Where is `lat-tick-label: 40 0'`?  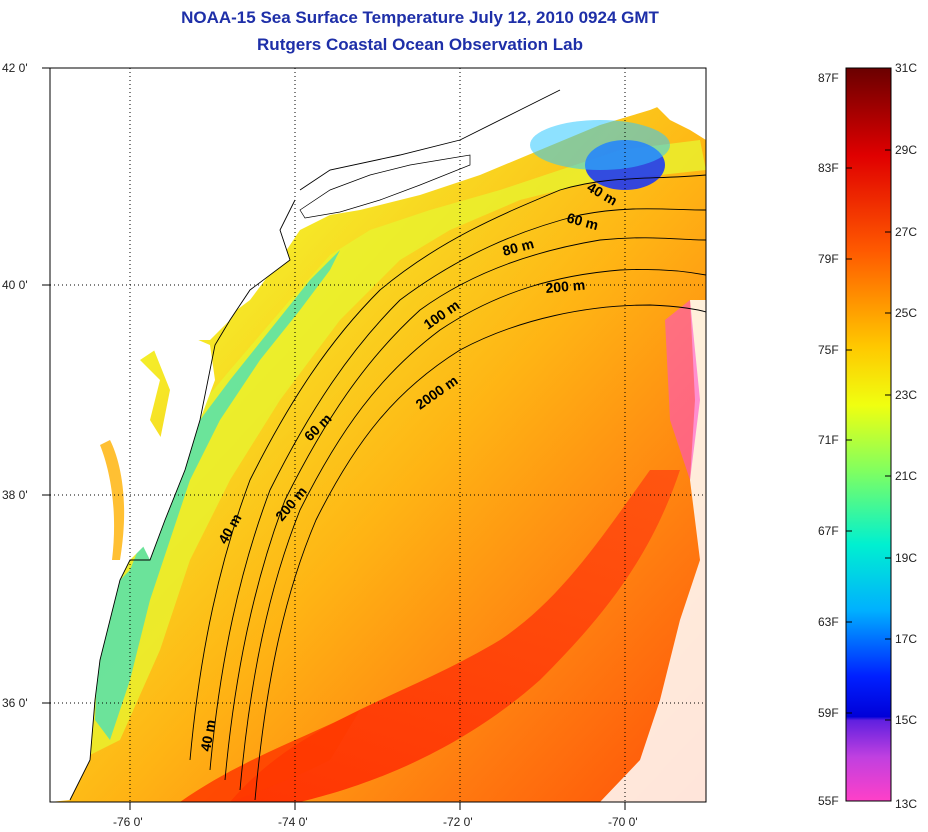
lat-tick-label: 40 0' is located at coordinates (15, 285).